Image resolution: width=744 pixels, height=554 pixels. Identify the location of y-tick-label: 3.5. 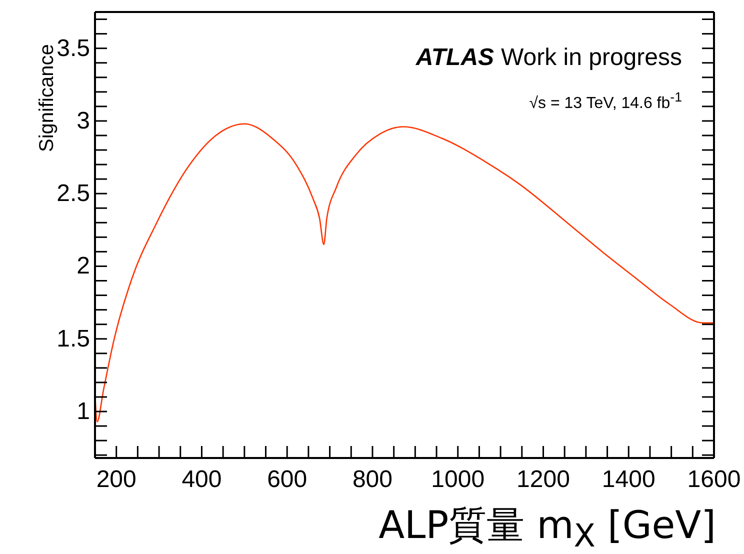
(73, 48).